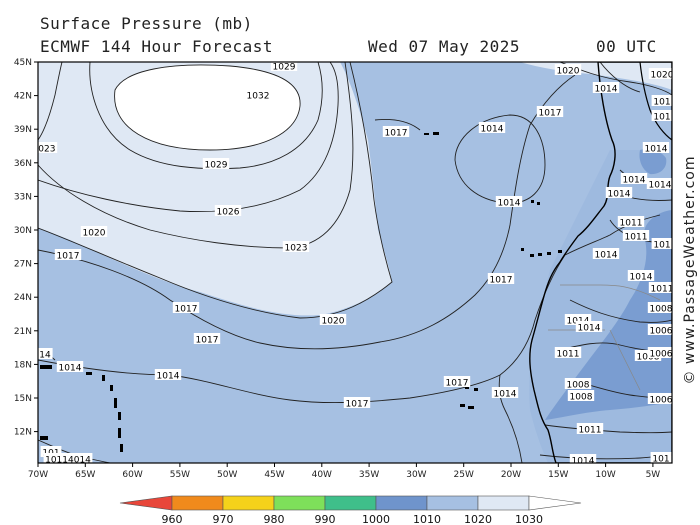 Image resolution: width=700 pixels, height=525 pixels. I want to click on colorbar-arrow-high, so click(555, 503).